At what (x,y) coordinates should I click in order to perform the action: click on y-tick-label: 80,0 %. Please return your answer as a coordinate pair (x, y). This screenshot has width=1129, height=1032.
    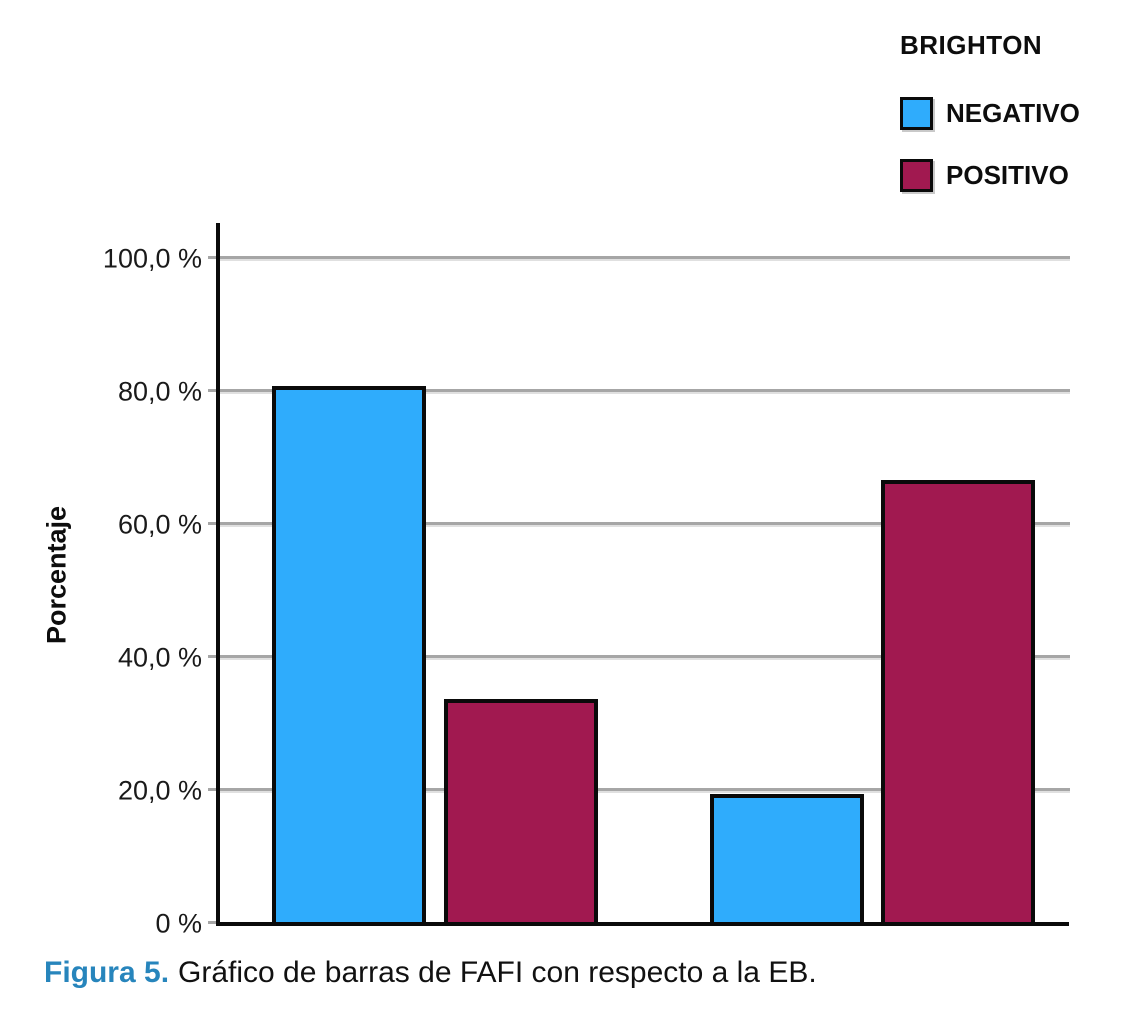
    Looking at the image, I should click on (159, 391).